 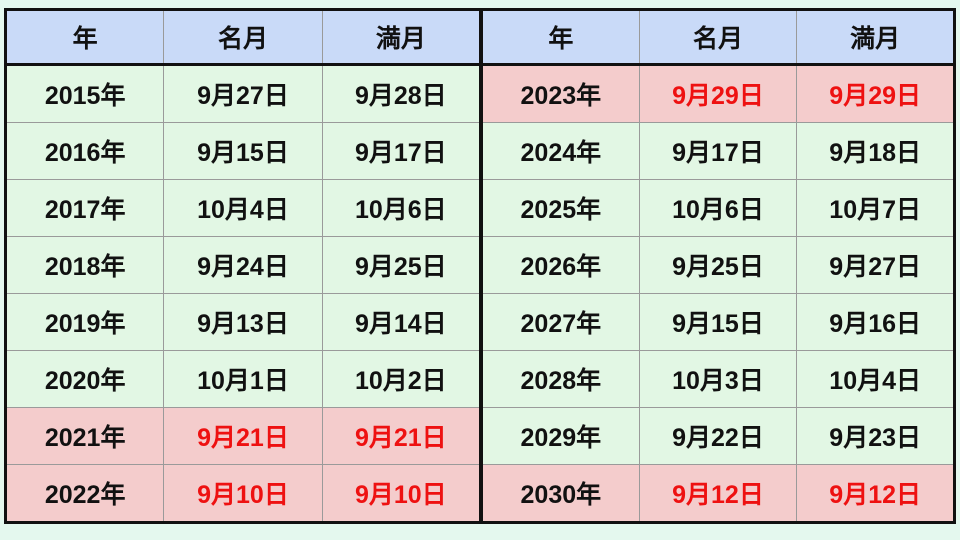 I want to click on table-row: 2022年 9月10日 9月10日, so click(x=243, y=493).